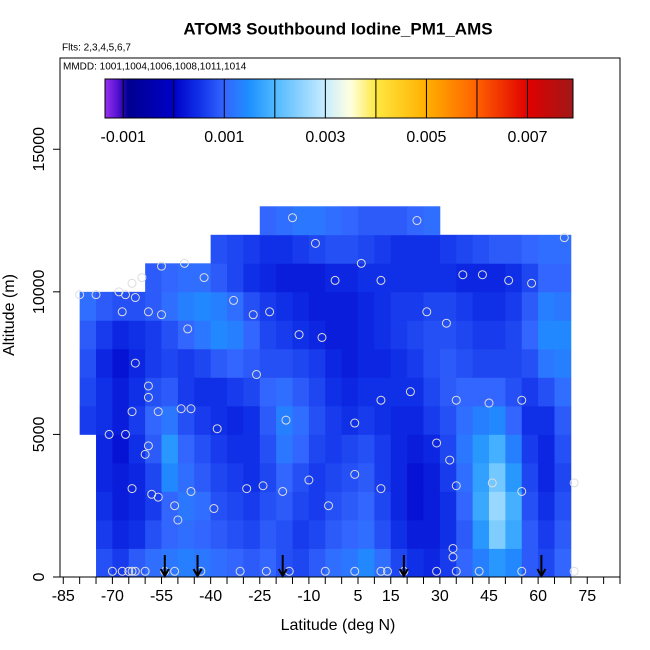 The height and width of the screenshot is (650, 650). Describe the element at coordinates (391, 596) in the screenshot. I see `x-tick-label: 15` at that location.